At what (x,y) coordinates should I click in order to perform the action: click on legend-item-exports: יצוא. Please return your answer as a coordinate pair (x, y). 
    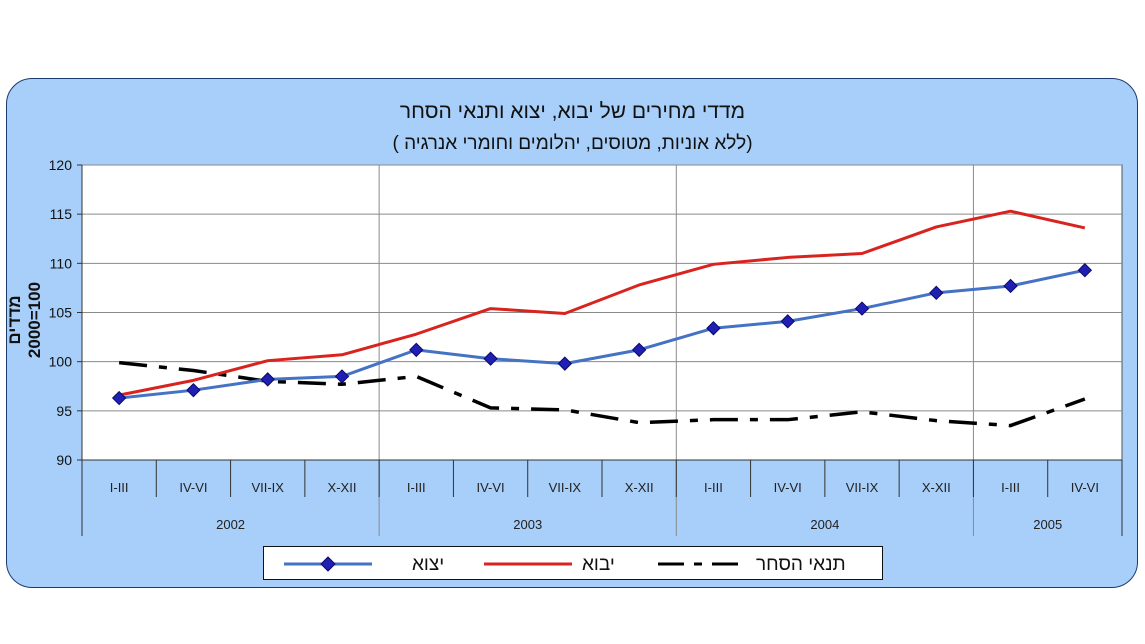
    Looking at the image, I should click on (363, 564).